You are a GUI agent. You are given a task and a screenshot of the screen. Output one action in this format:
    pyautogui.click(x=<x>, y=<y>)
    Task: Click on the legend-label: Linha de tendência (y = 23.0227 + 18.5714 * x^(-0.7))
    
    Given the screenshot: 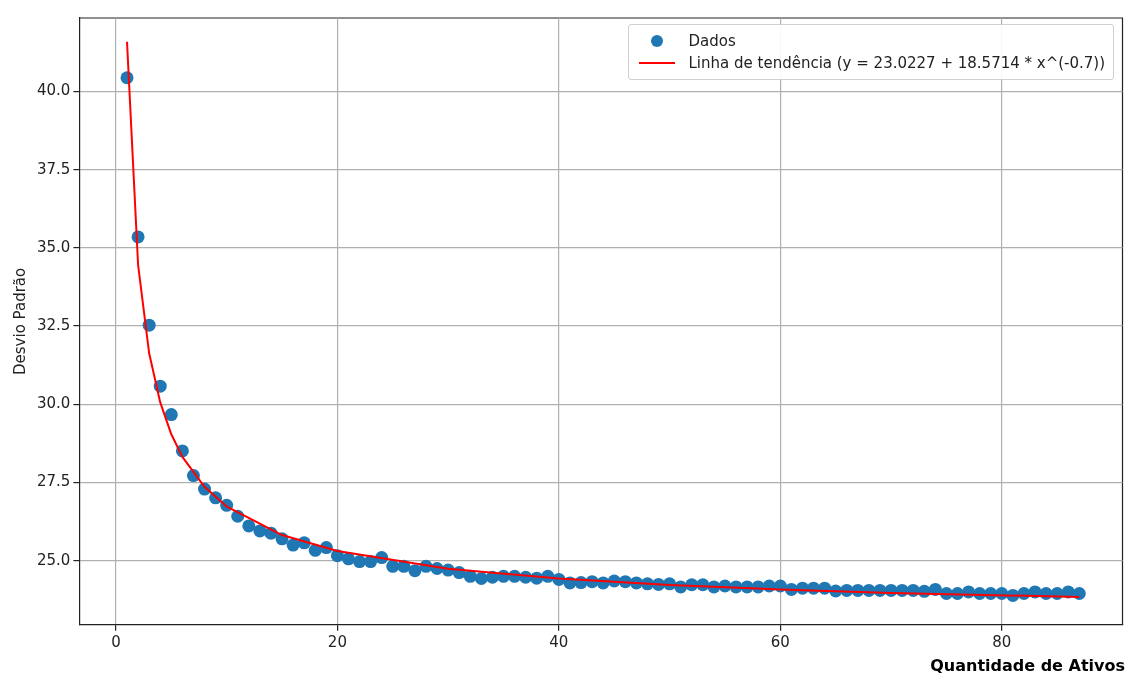 What is the action you would take?
    pyautogui.click(x=897, y=63)
    